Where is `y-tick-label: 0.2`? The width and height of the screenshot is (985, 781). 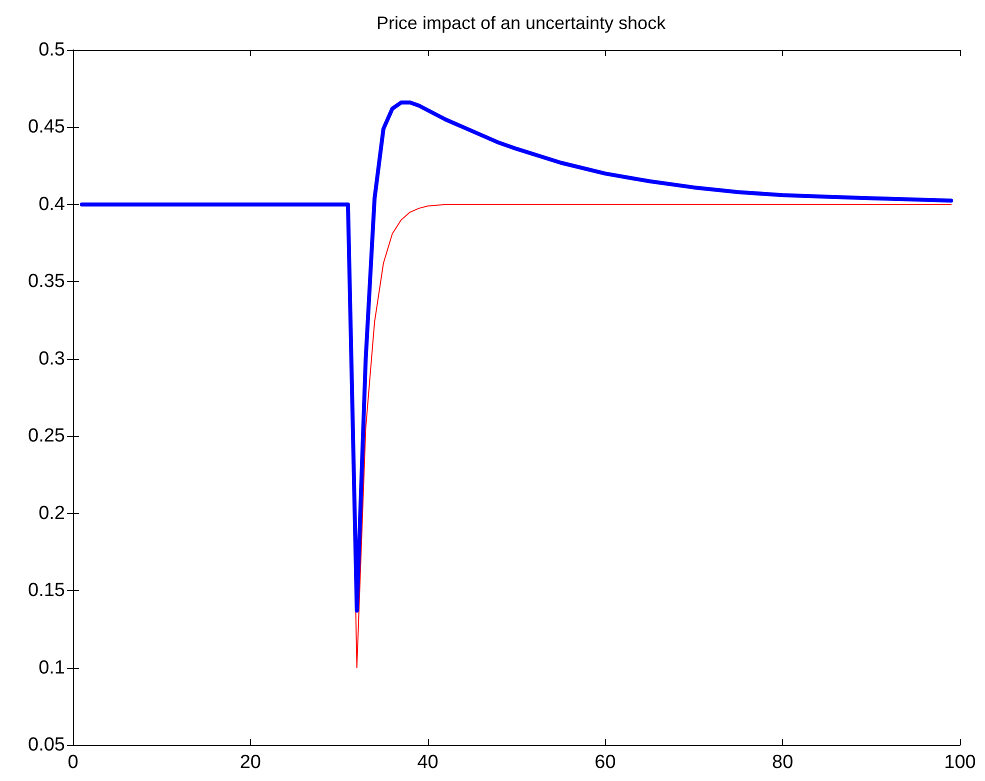
y-tick-label: 0.2 is located at coordinates (51, 513).